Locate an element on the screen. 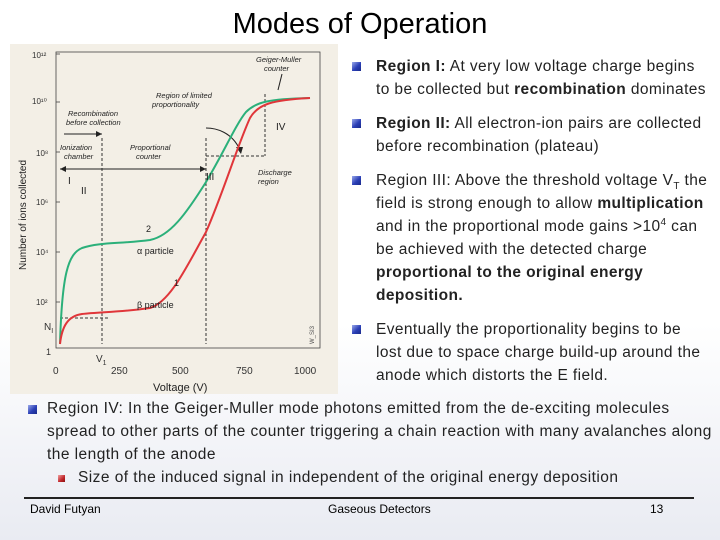 Image resolution: width=720 pixels, height=540 pixels. y-tick-label: 10² is located at coordinates (42, 302).